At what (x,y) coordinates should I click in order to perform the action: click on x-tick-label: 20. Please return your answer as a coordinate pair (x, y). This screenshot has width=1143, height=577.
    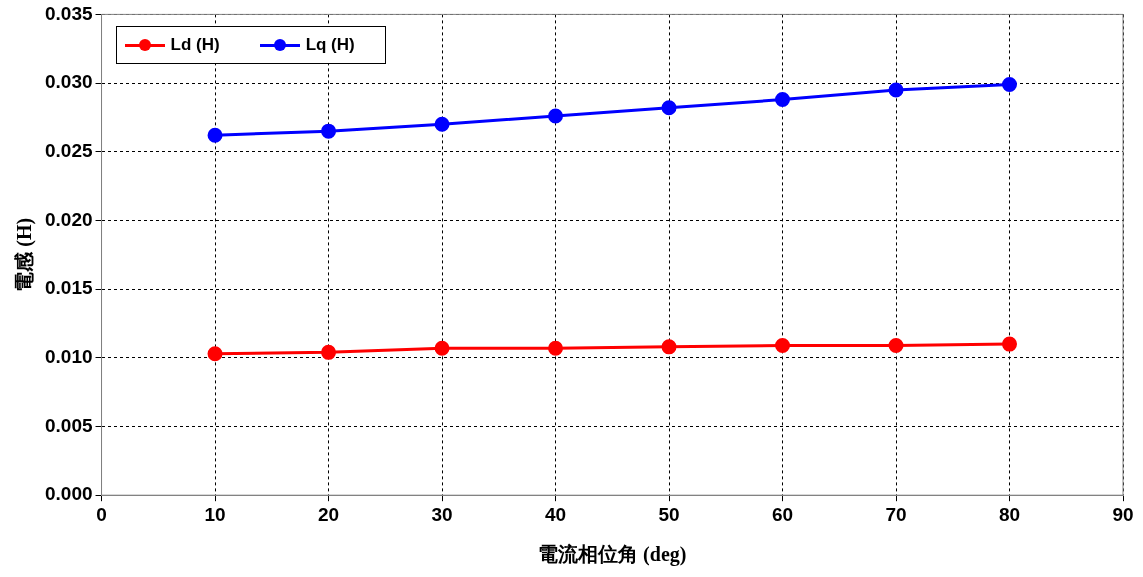
    Looking at the image, I should click on (328, 514).